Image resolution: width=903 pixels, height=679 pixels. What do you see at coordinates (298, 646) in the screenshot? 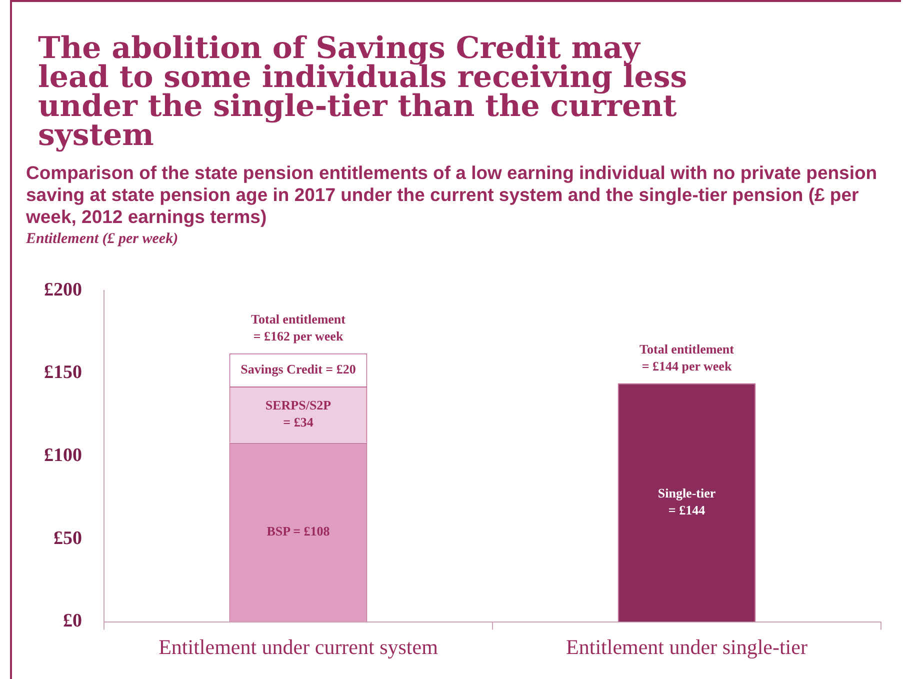
I see `x-tick-label: Entitlement under current system` at bounding box center [298, 646].